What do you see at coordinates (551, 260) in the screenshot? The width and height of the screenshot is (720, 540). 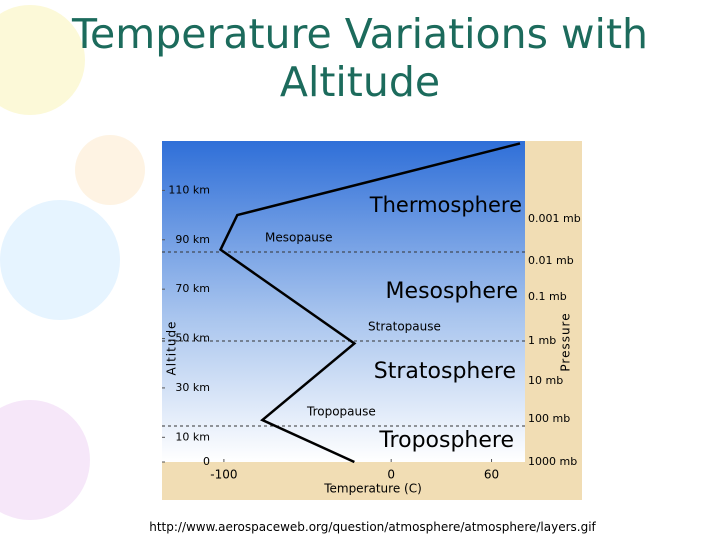 I see `pressure-label: 0.01 mb` at bounding box center [551, 260].